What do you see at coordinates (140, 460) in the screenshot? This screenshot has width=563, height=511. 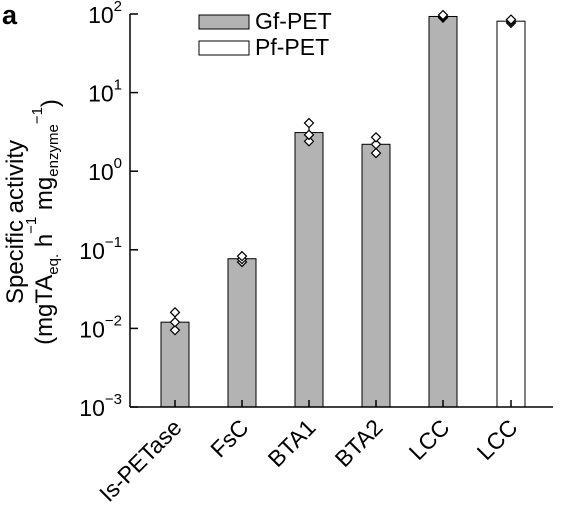 I see `x-tick-label: Is-PETase` at bounding box center [140, 460].